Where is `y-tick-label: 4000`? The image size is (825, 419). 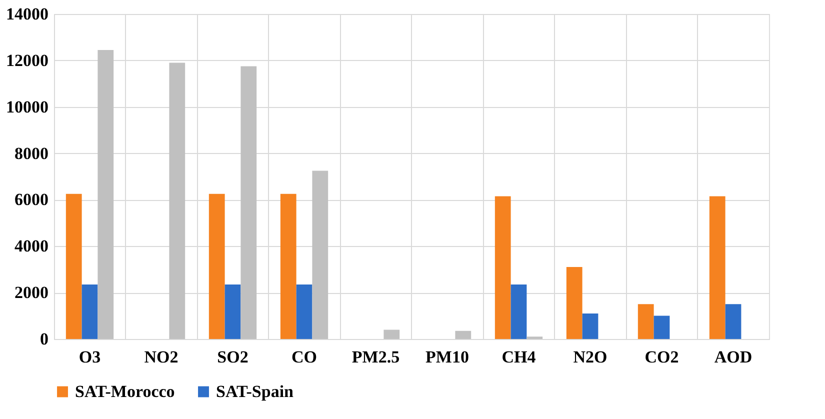 y-tick-label: 4000 is located at coordinates (31, 246).